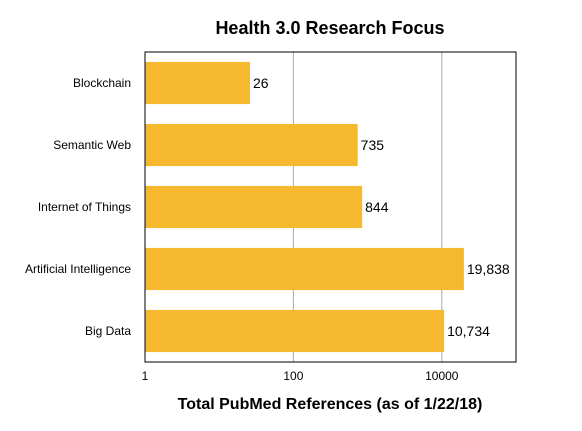 The width and height of the screenshot is (582, 431). I want to click on bar-big-data, so click(295, 331).